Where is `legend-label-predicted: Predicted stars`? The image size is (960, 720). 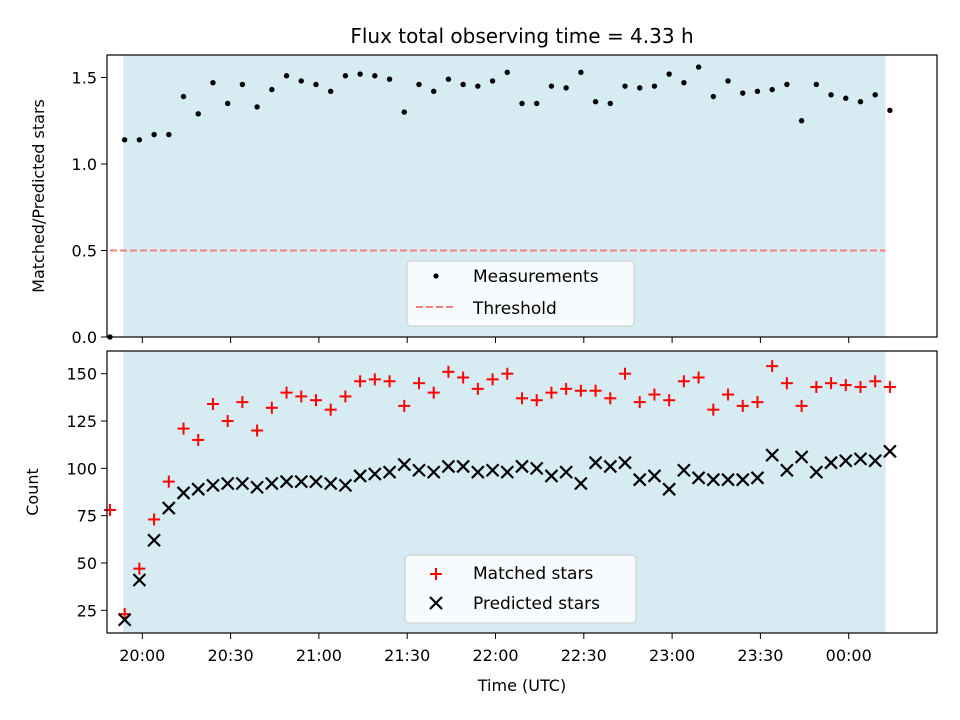 legend-label-predicted: Predicted stars is located at coordinates (536, 604).